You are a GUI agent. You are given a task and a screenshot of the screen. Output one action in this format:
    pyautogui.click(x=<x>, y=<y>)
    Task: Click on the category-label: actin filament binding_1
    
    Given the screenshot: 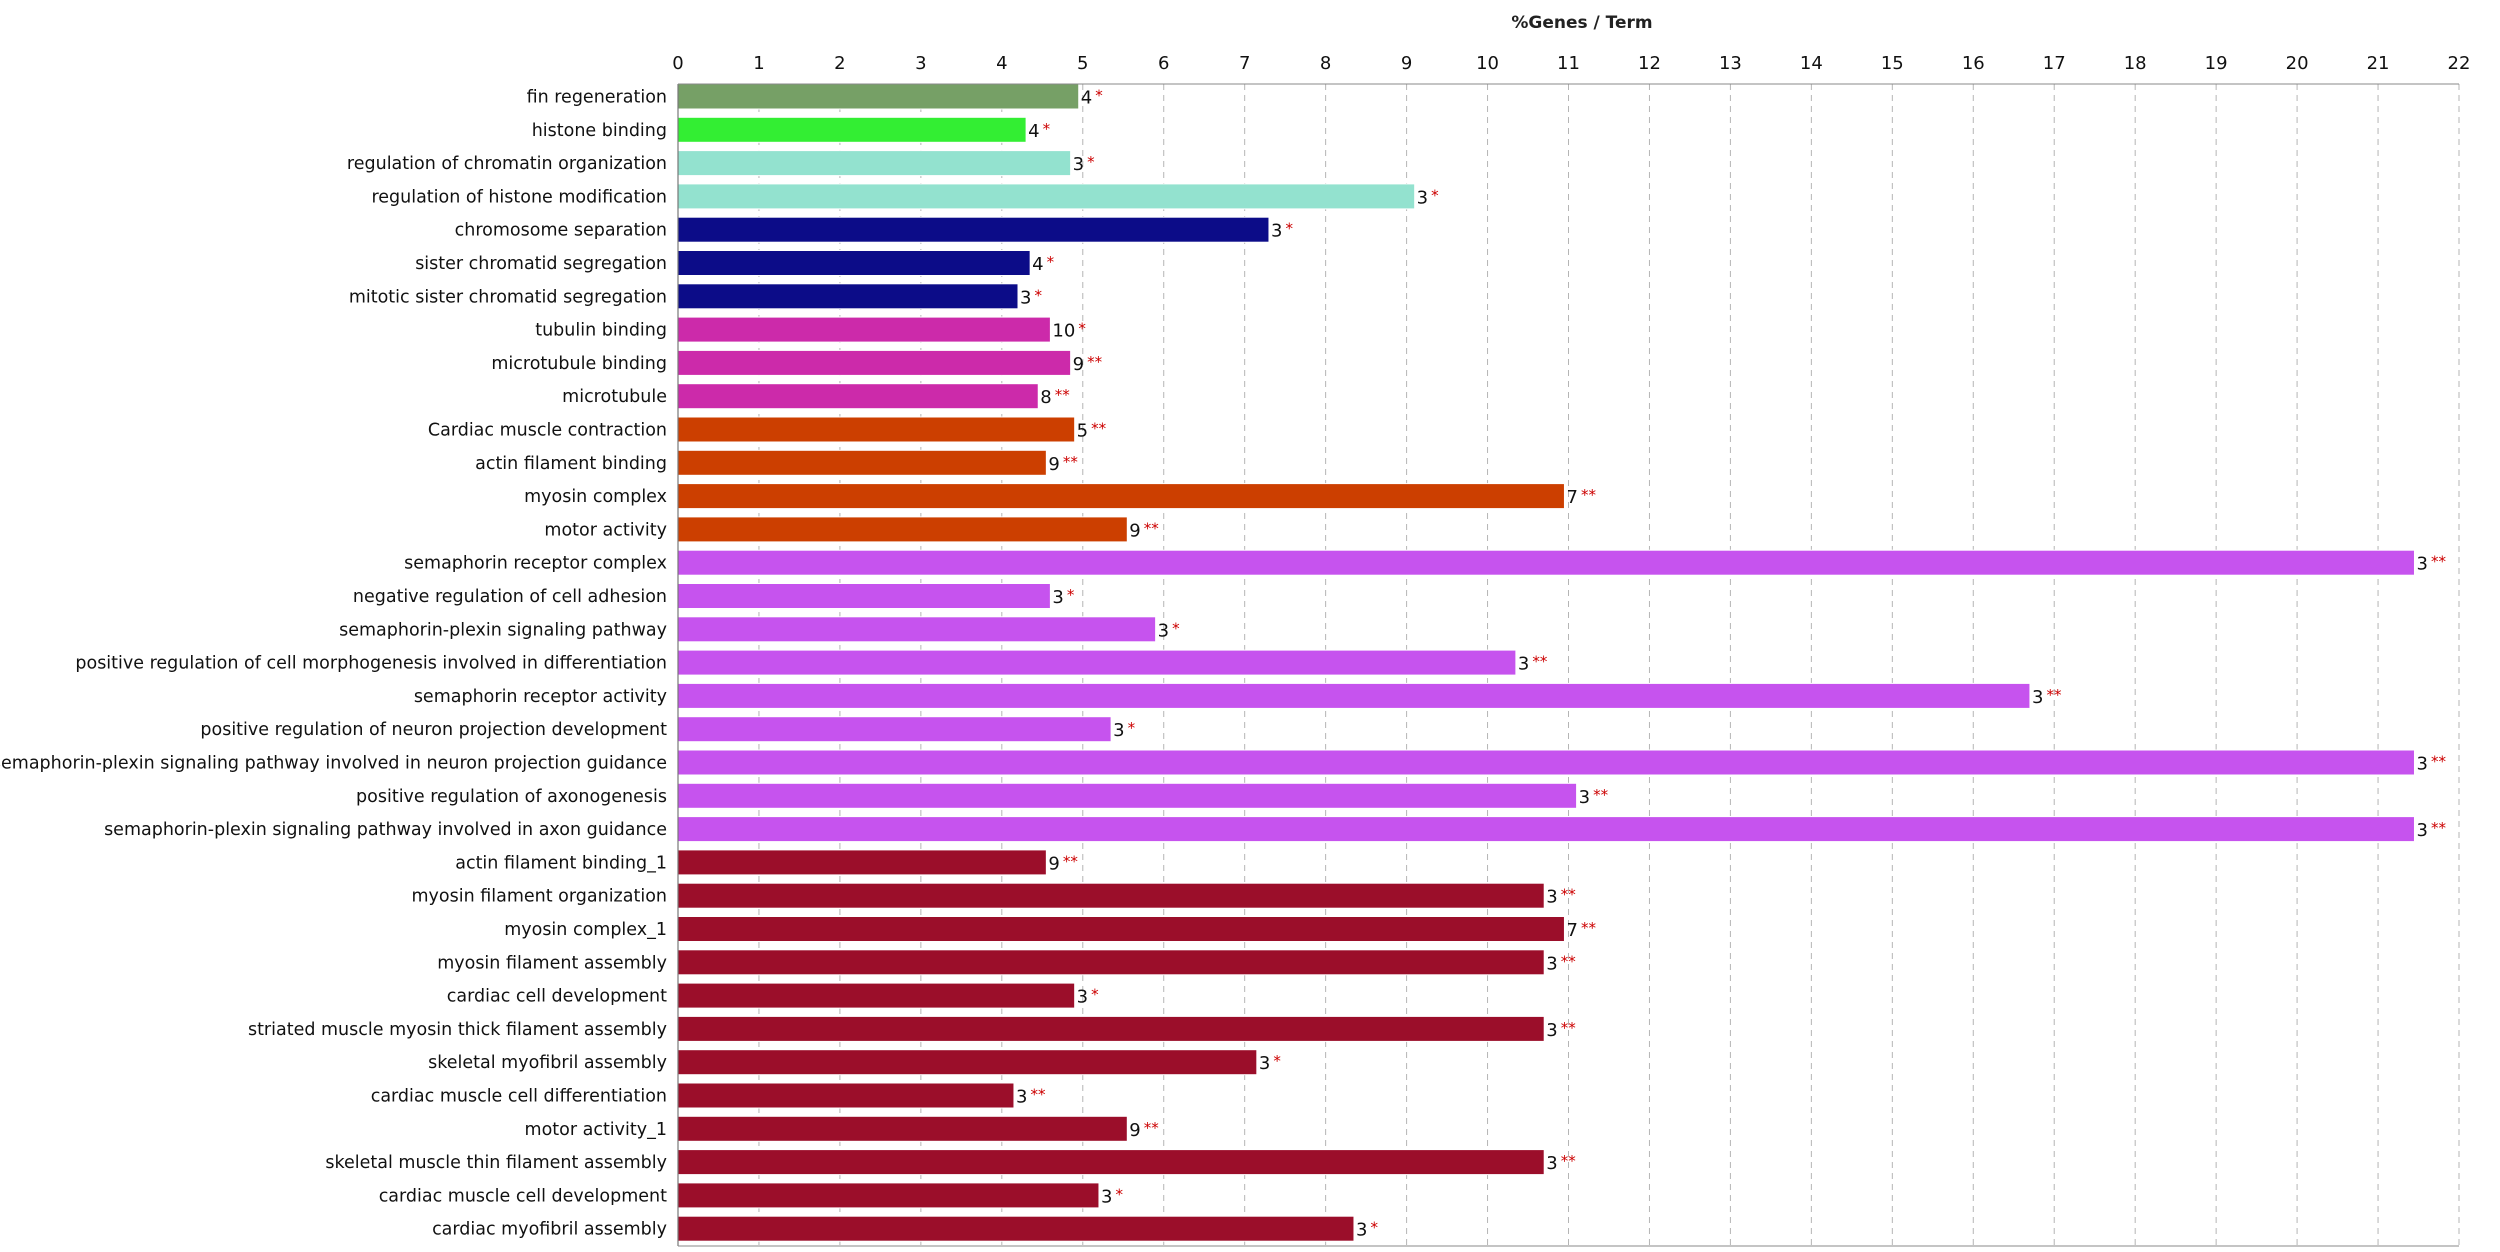 What is the action you would take?
    pyautogui.click(x=561, y=863)
    